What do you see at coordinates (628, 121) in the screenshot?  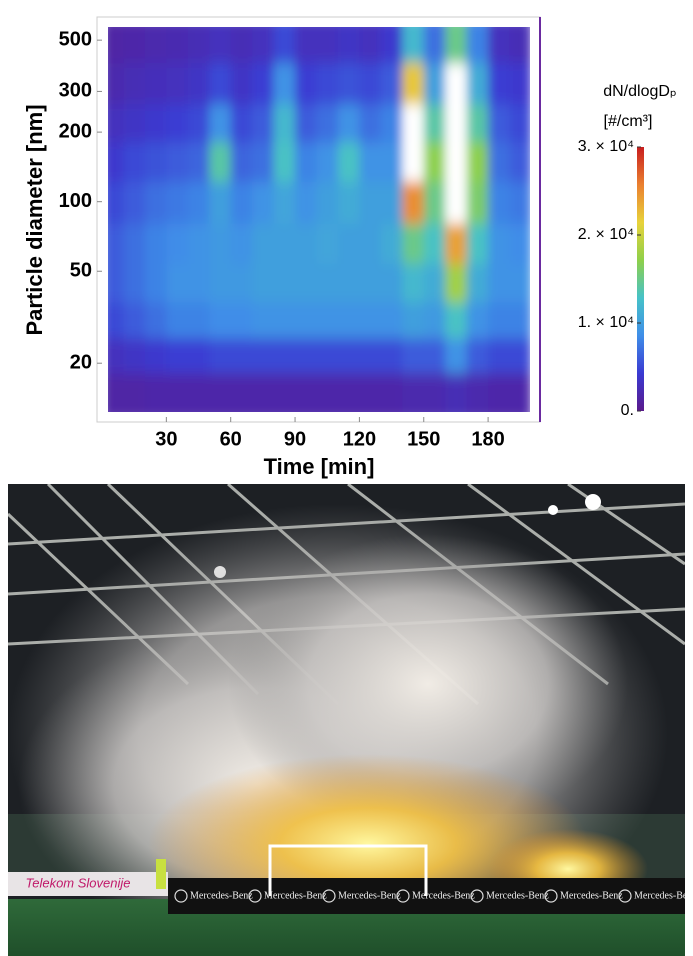 I see `colorbar-unit: [#/cm³]` at bounding box center [628, 121].